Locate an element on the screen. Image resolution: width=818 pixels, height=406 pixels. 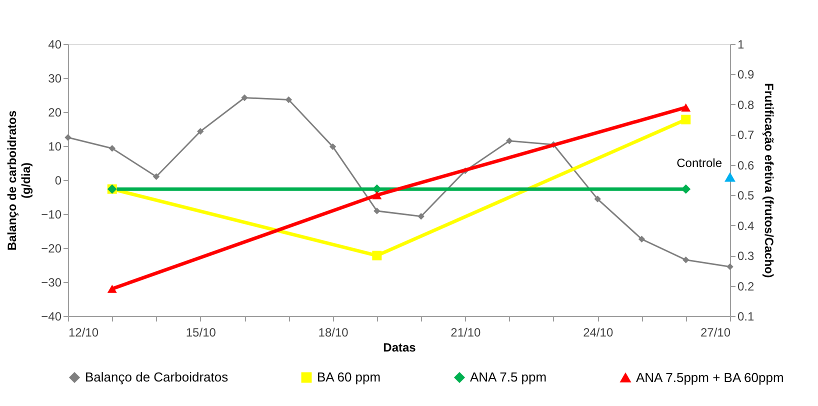
series-label: Controle is located at coordinates (699, 163).